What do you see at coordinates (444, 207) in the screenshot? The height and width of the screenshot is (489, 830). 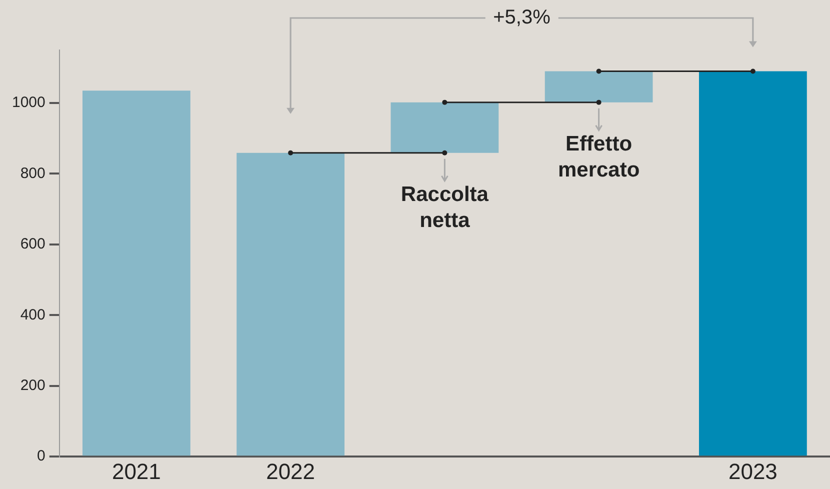 I see `x-tick-label: Raccolta netta` at bounding box center [444, 207].